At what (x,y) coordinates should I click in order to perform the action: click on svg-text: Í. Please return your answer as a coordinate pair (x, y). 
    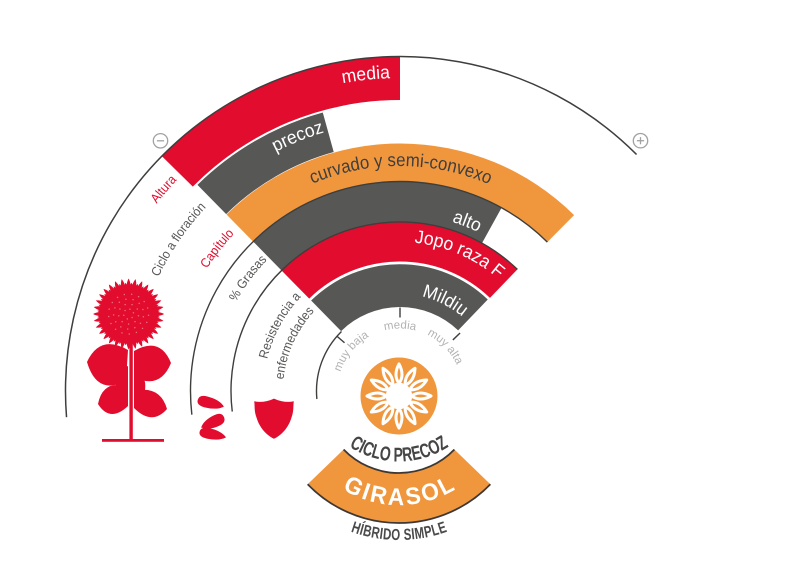
    Looking at the image, I should click on (362, 529).